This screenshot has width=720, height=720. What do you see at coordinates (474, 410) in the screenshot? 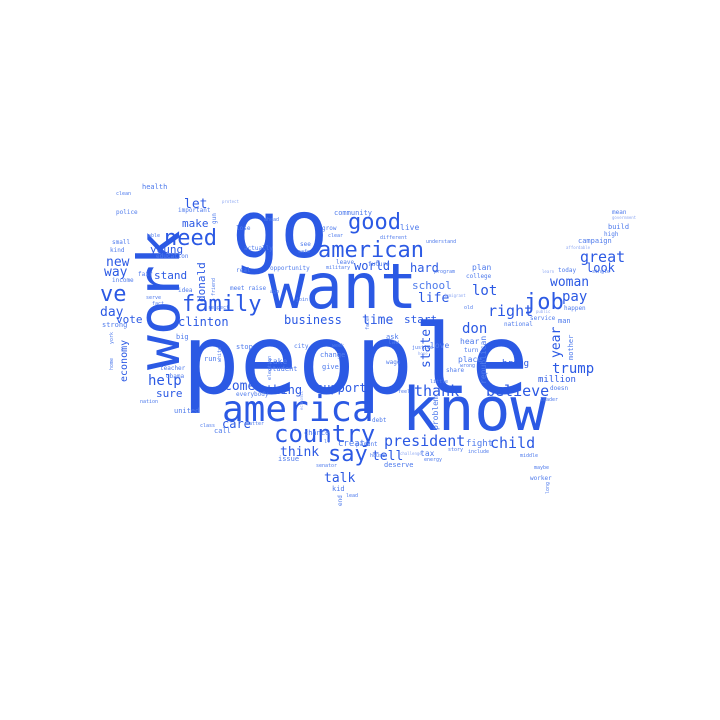
I see `word-know: know` at bounding box center [474, 410].